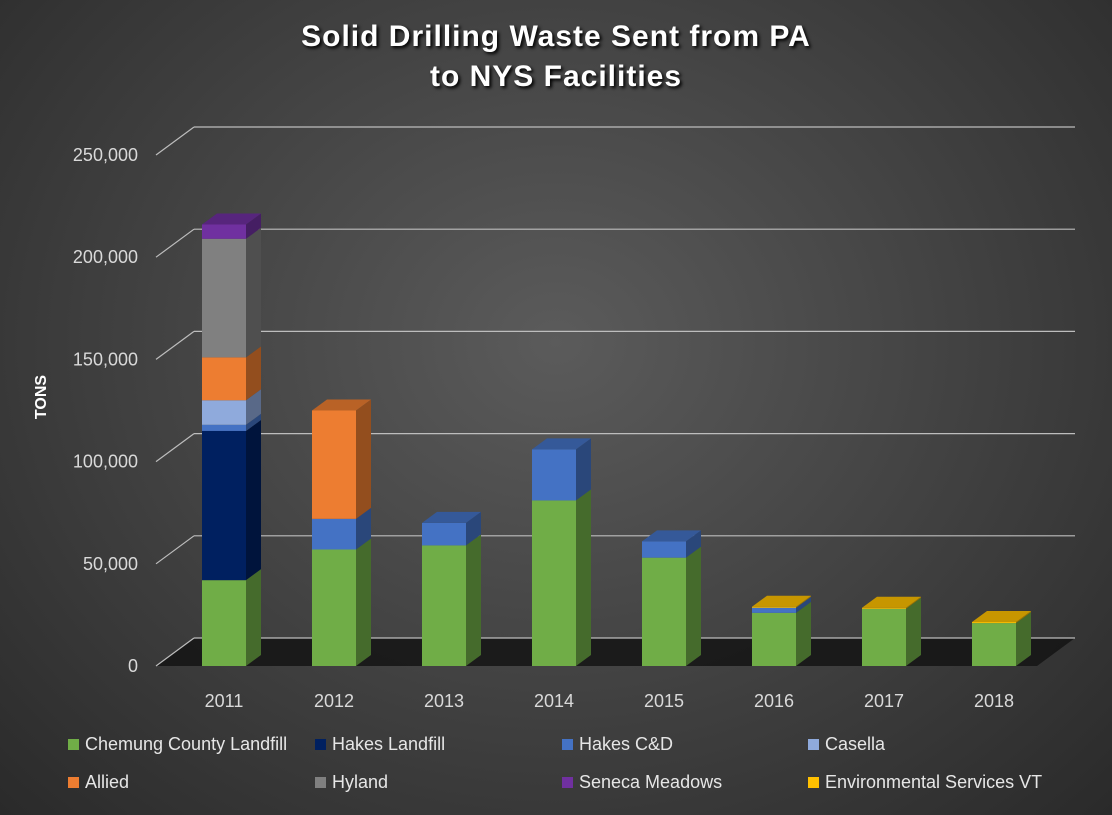 The image size is (1112, 815). Describe the element at coordinates (360, 782) in the screenshot. I see `legend-label: Hyland` at that location.